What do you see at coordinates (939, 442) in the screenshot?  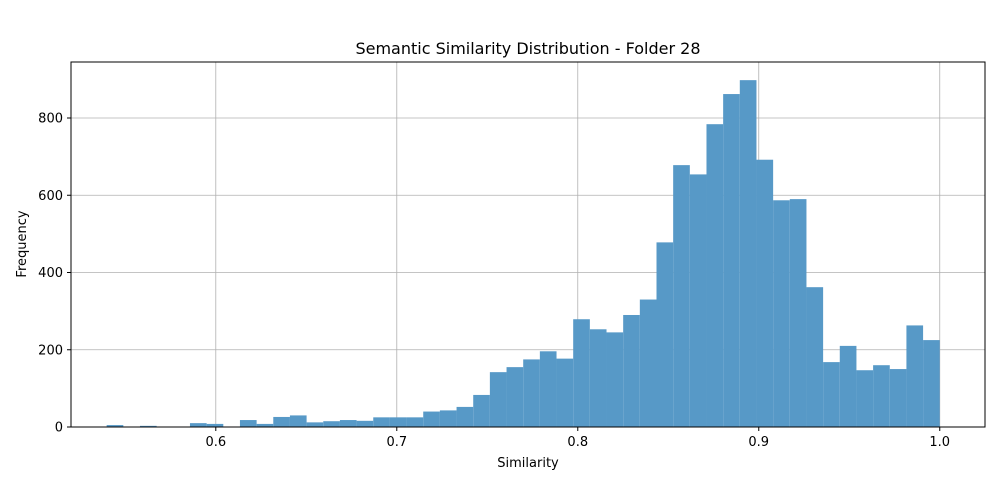 I see `x-tick-label: 1.0` at bounding box center [939, 442].